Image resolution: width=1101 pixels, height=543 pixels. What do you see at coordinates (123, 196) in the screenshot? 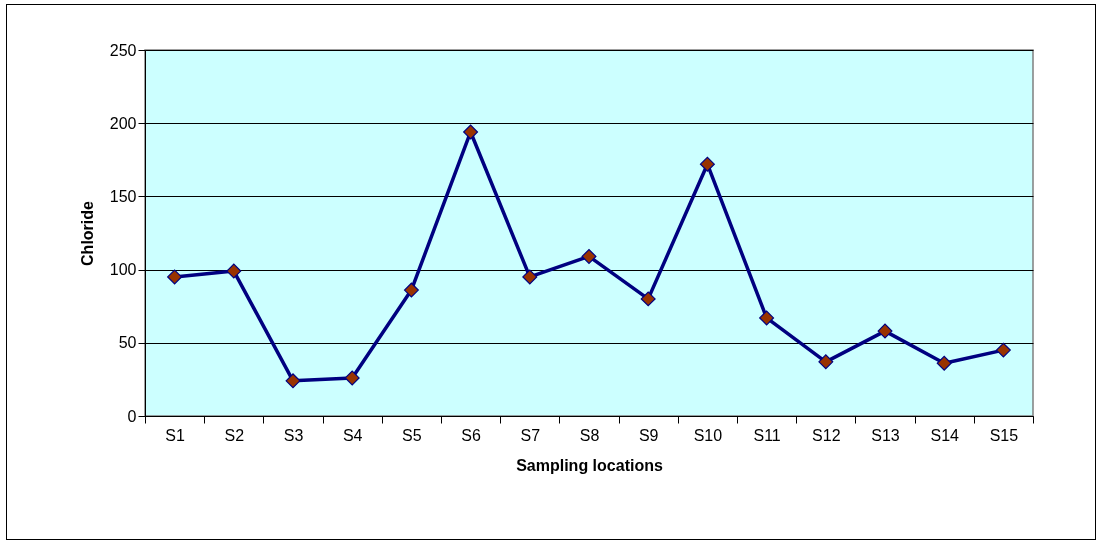
I see `y-tick-label: 150` at bounding box center [123, 196].